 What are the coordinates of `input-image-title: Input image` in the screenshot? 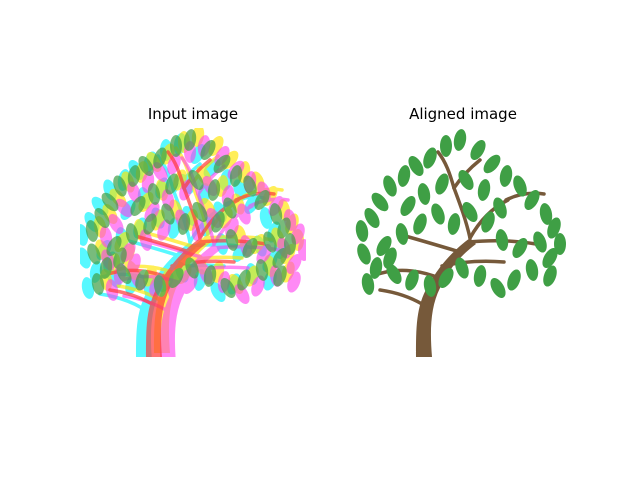 It's located at (193, 114).